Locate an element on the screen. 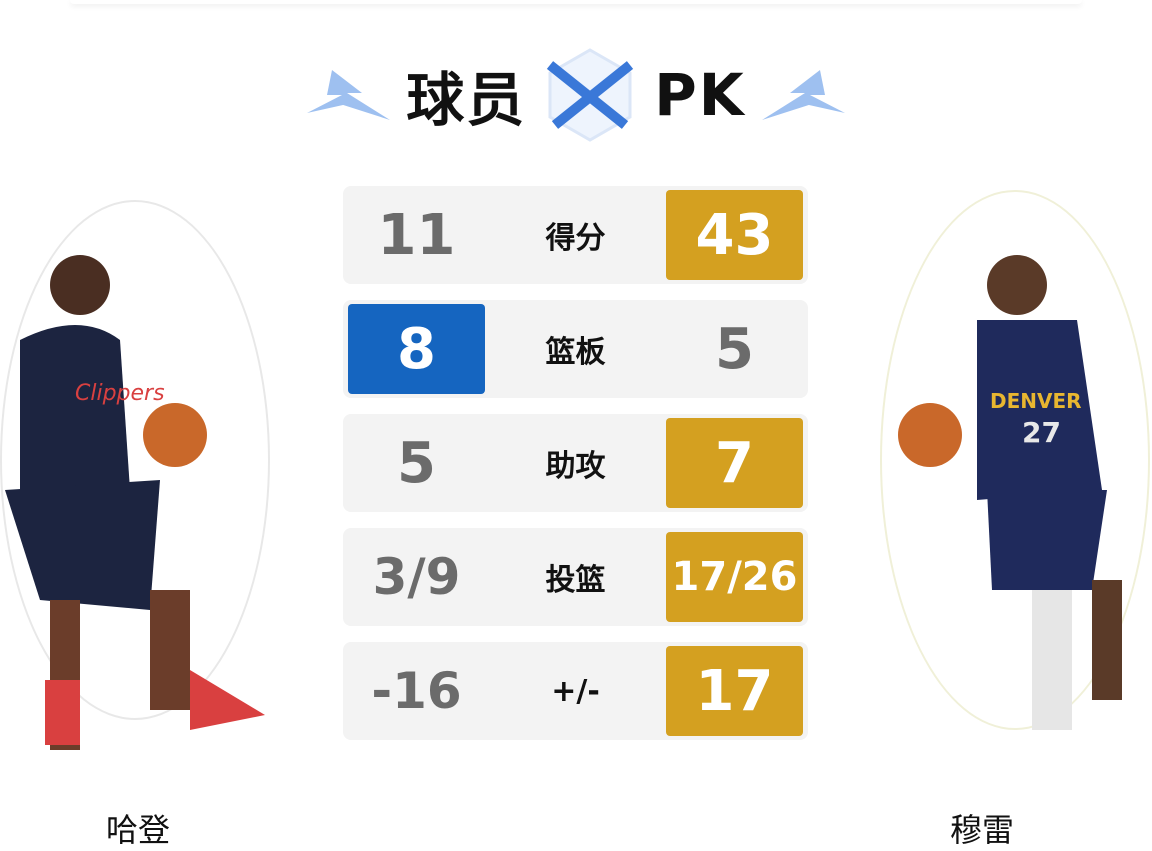 The image size is (1152, 851). stat-row: 5 助攻 7 is located at coordinates (575, 463).